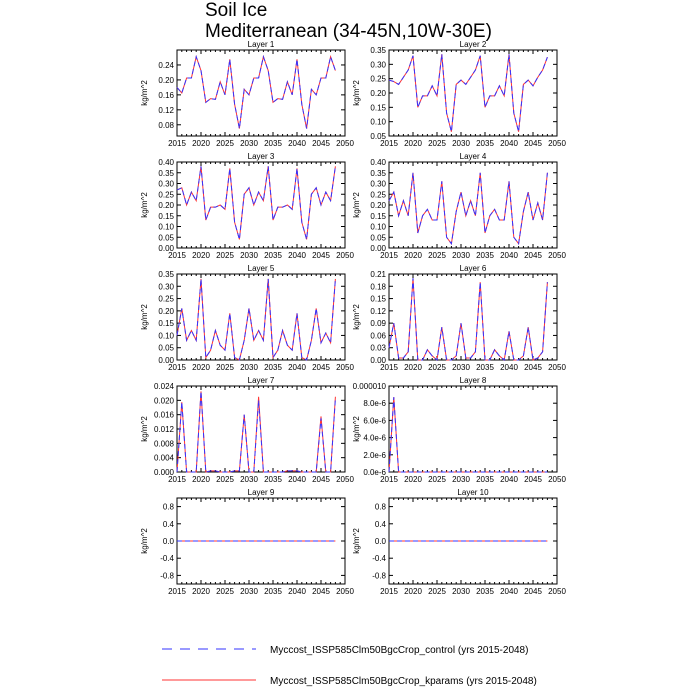  I want to click on figure-title: Soil Ice, so click(236, 10).